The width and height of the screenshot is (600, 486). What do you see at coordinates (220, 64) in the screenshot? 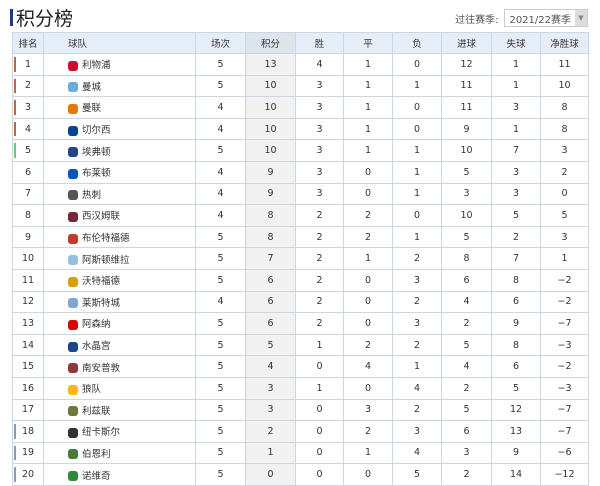
I see `played-cell: 5` at bounding box center [220, 64].